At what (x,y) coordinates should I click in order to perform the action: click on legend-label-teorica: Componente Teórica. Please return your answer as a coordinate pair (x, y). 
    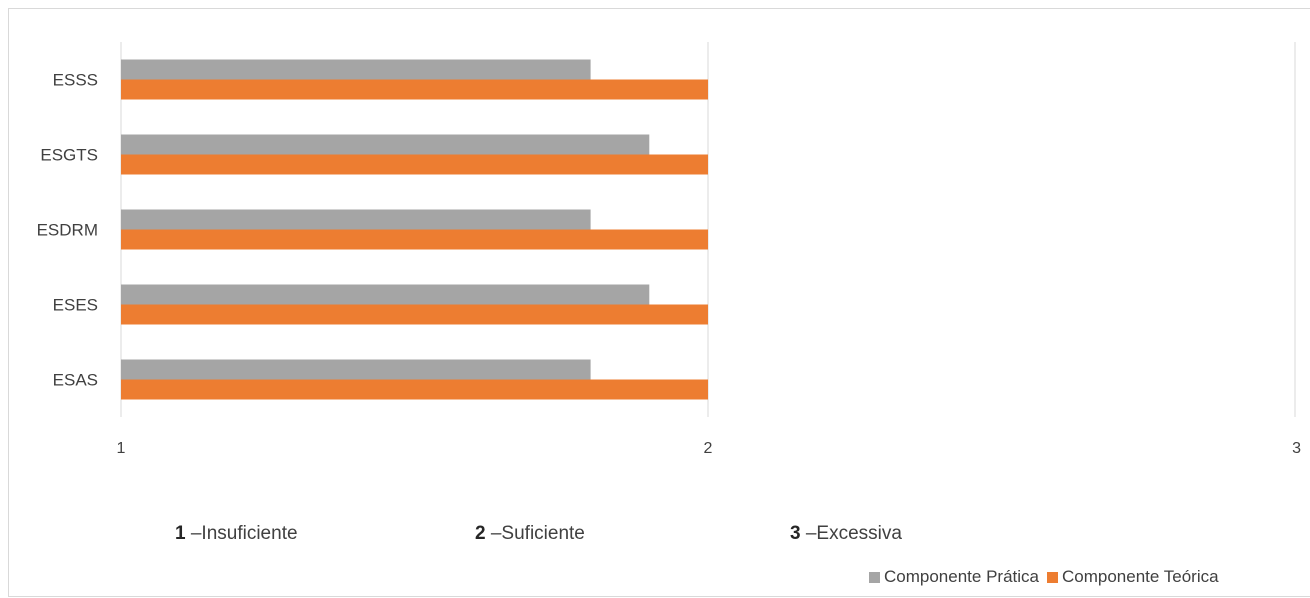
    Looking at the image, I should click on (1140, 576).